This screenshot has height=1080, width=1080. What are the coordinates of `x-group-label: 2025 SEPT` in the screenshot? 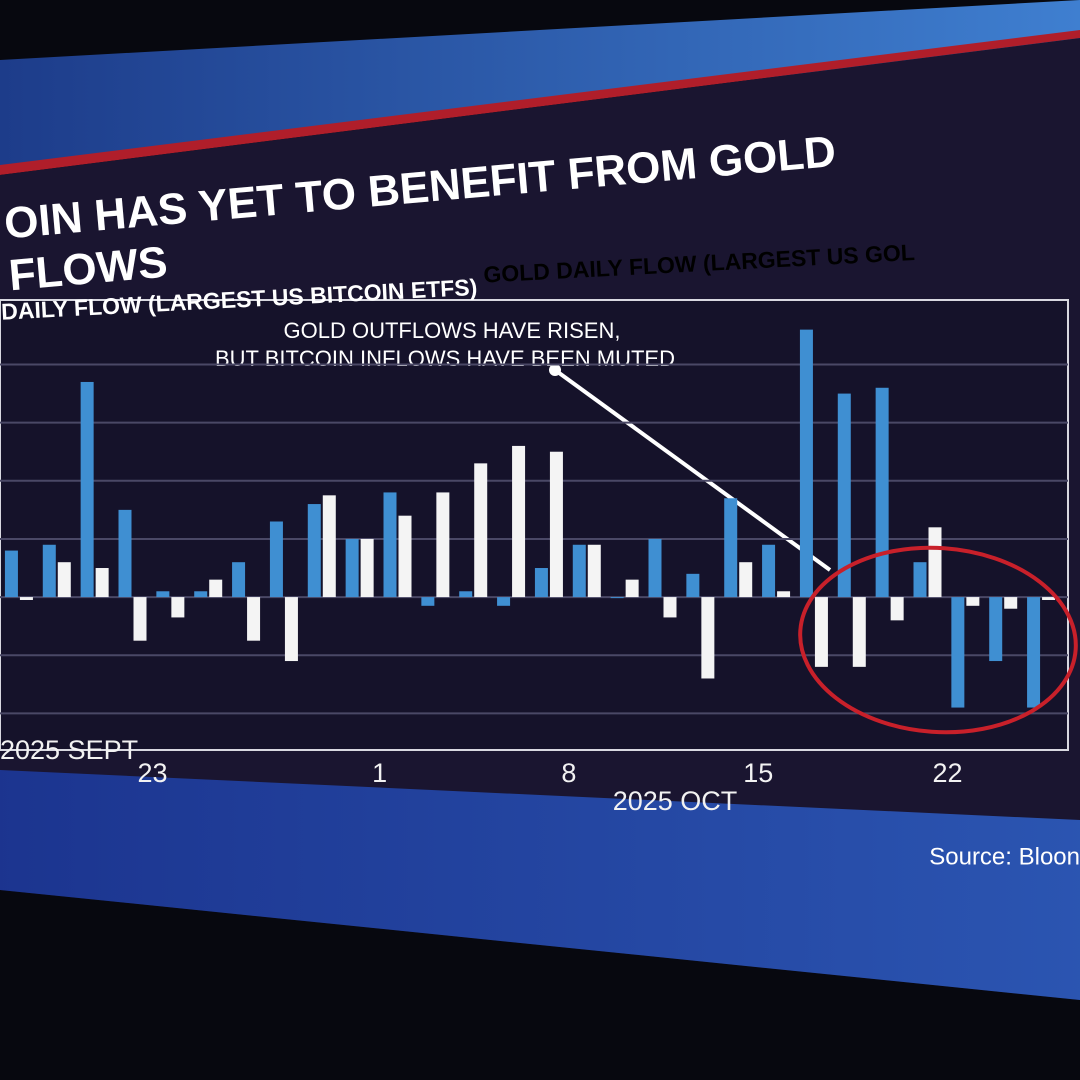 It's located at (69, 750).